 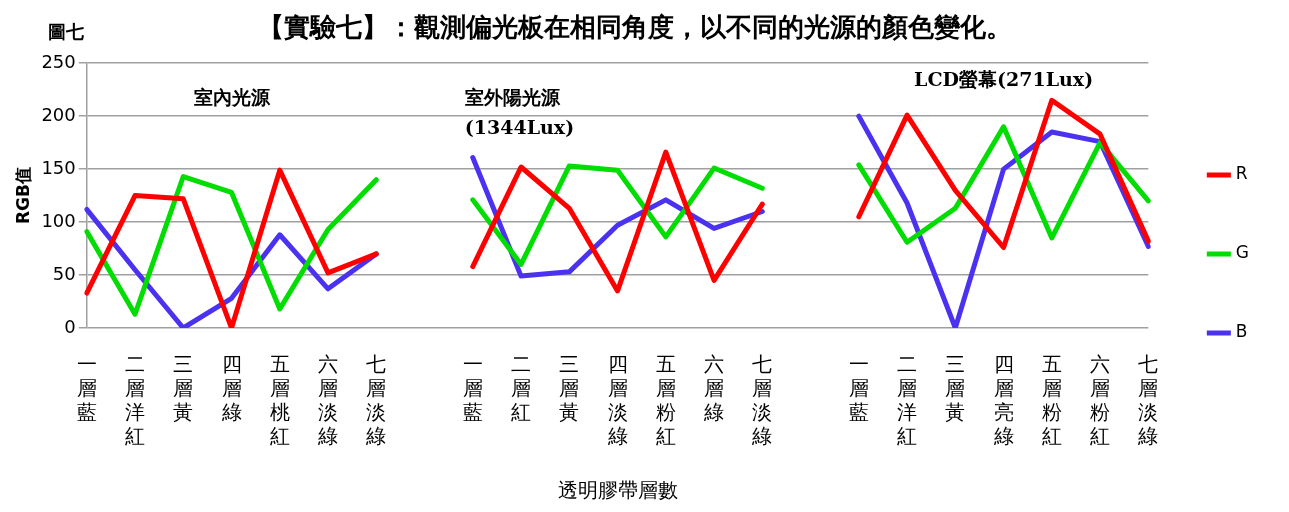 What do you see at coordinates (279, 400) in the screenshot?
I see `x-tick-label: 五層桃紅` at bounding box center [279, 400].